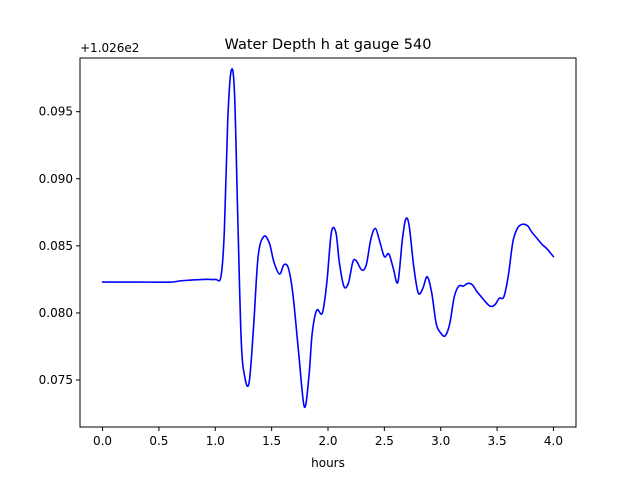 The width and height of the screenshot is (640, 480). What do you see at coordinates (440, 441) in the screenshot?
I see `x-tick-label: 3.0` at bounding box center [440, 441].